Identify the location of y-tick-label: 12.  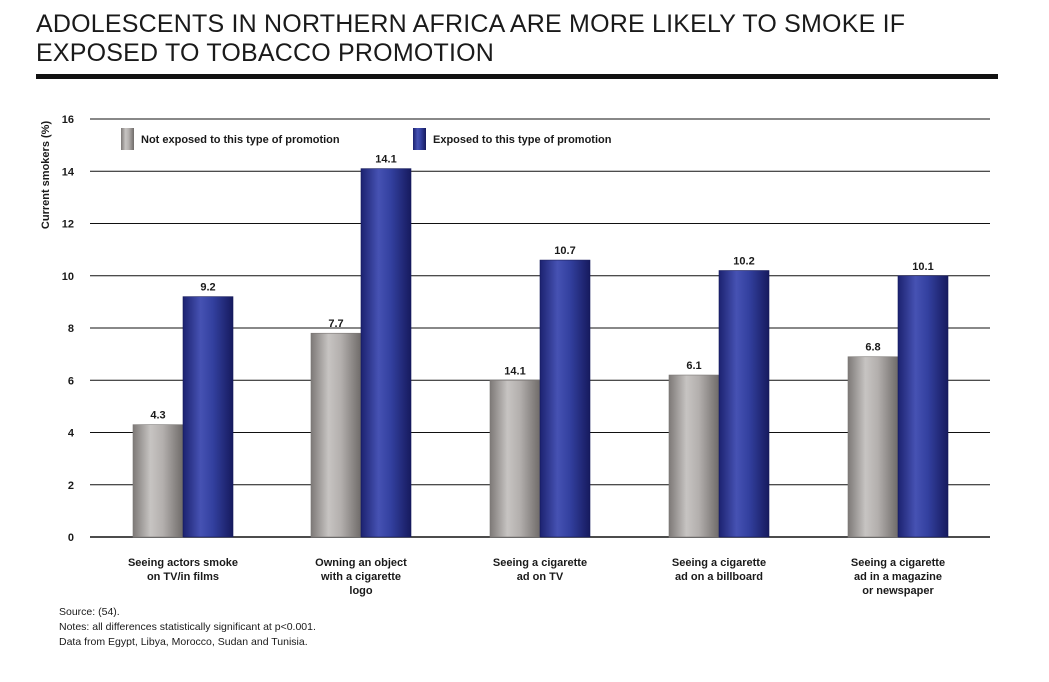
(68, 225).